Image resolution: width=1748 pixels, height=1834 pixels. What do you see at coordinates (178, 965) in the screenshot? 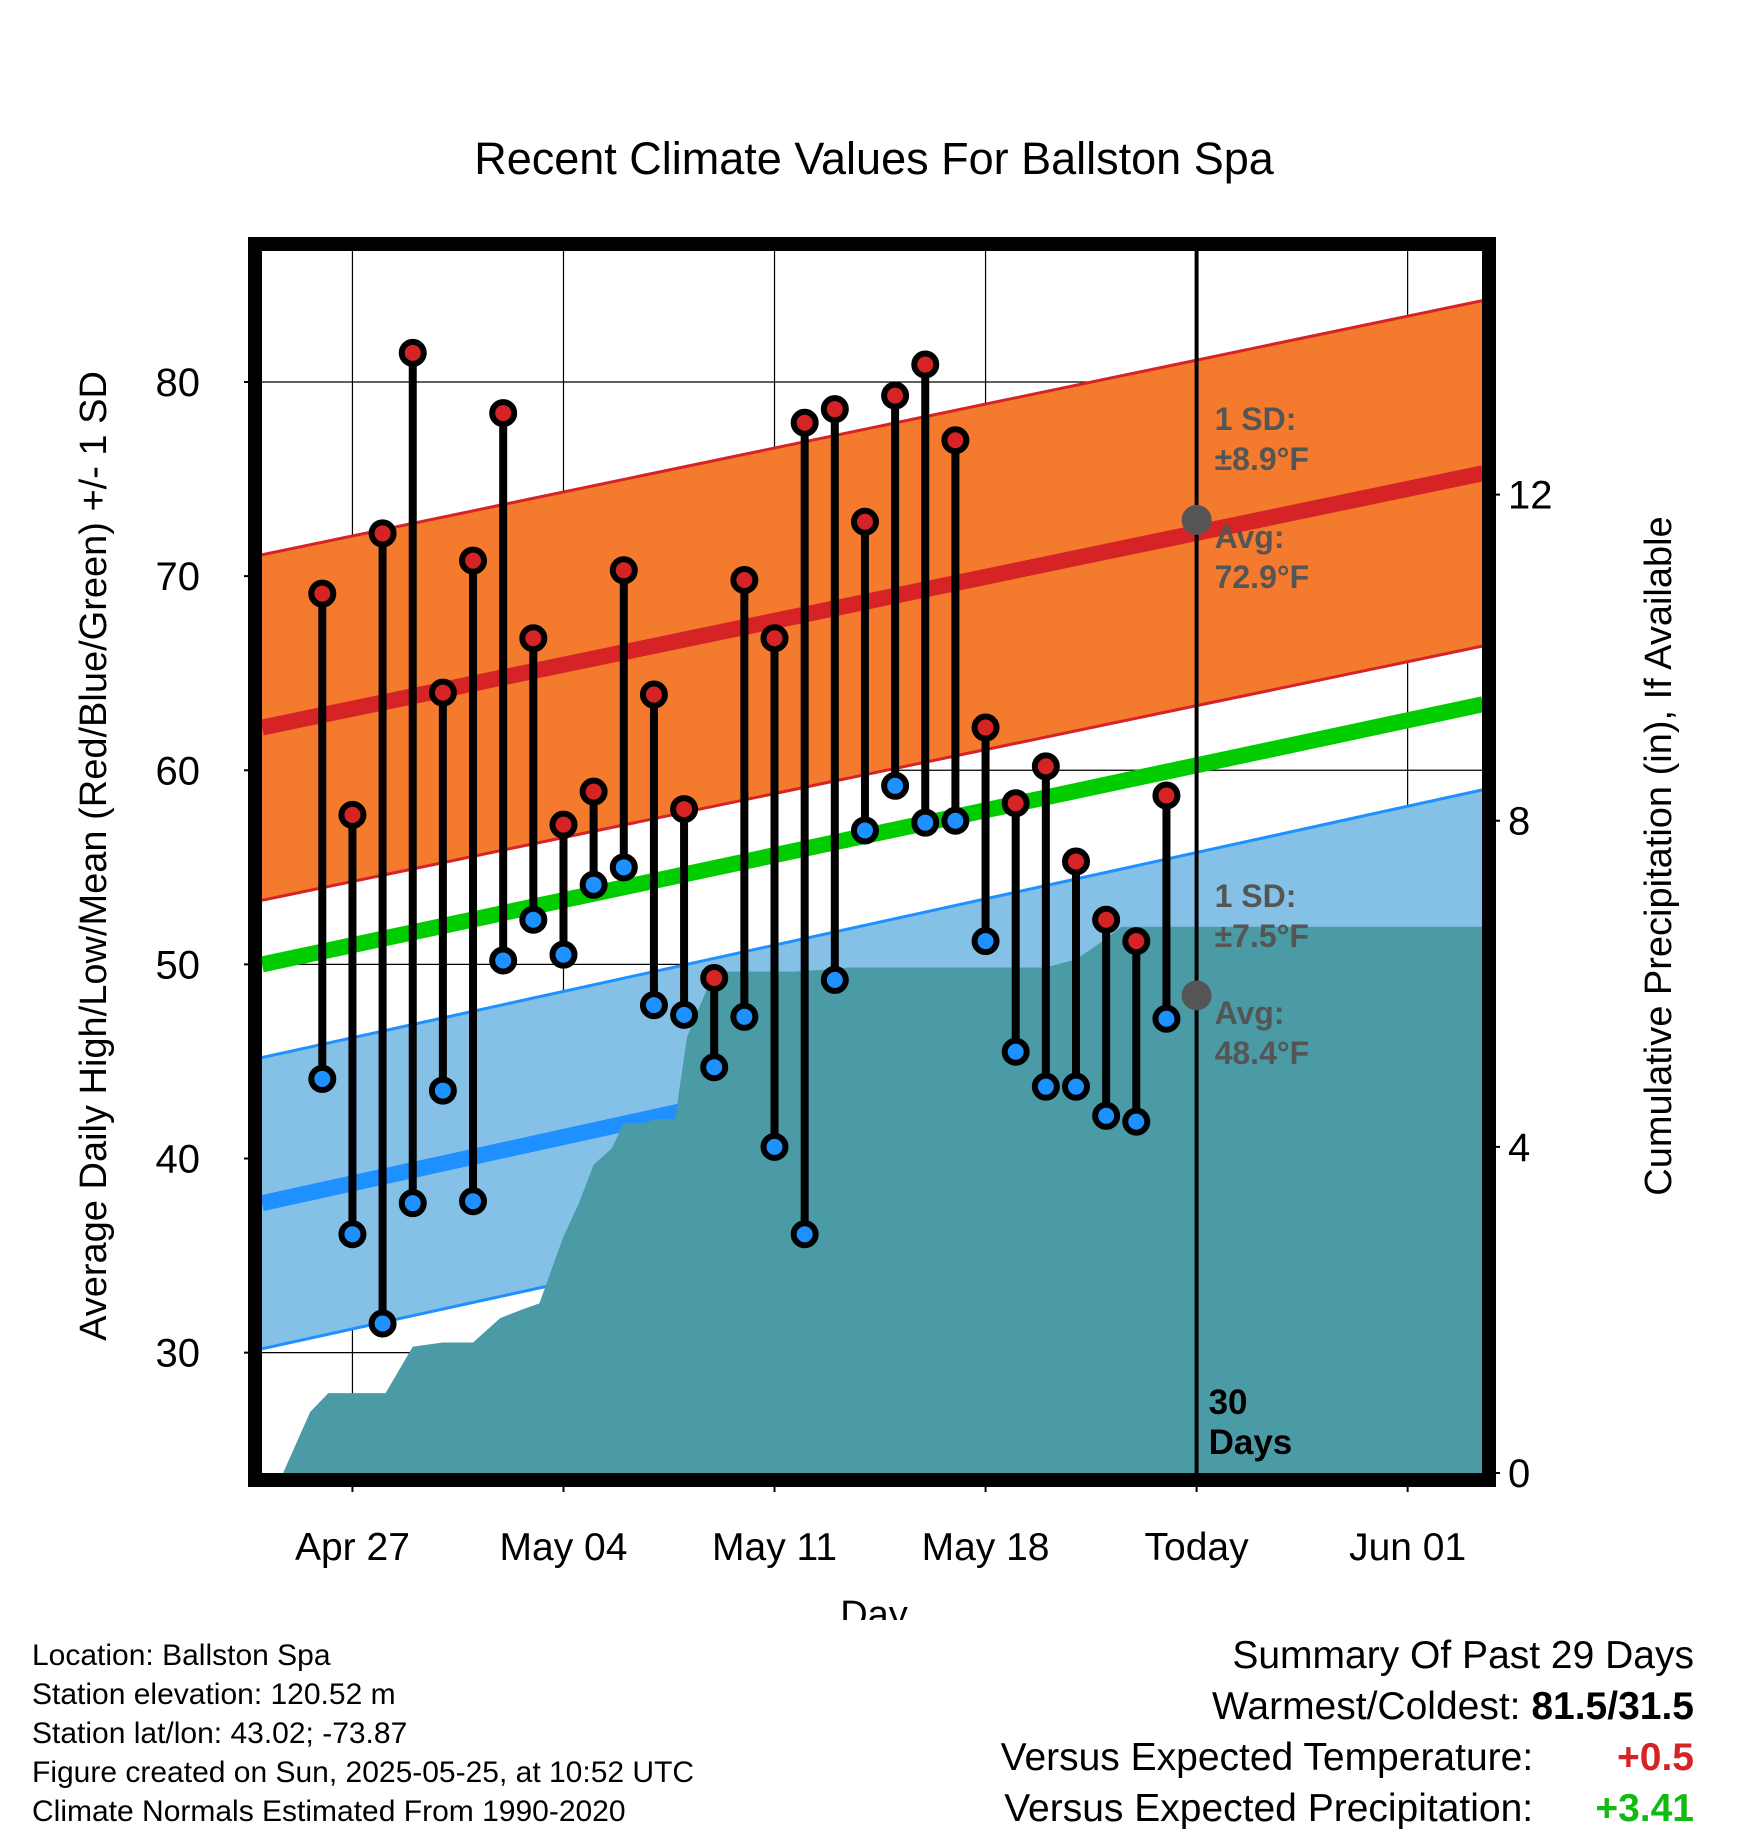
I see `y-left-tick-label-2: 50` at bounding box center [178, 965].